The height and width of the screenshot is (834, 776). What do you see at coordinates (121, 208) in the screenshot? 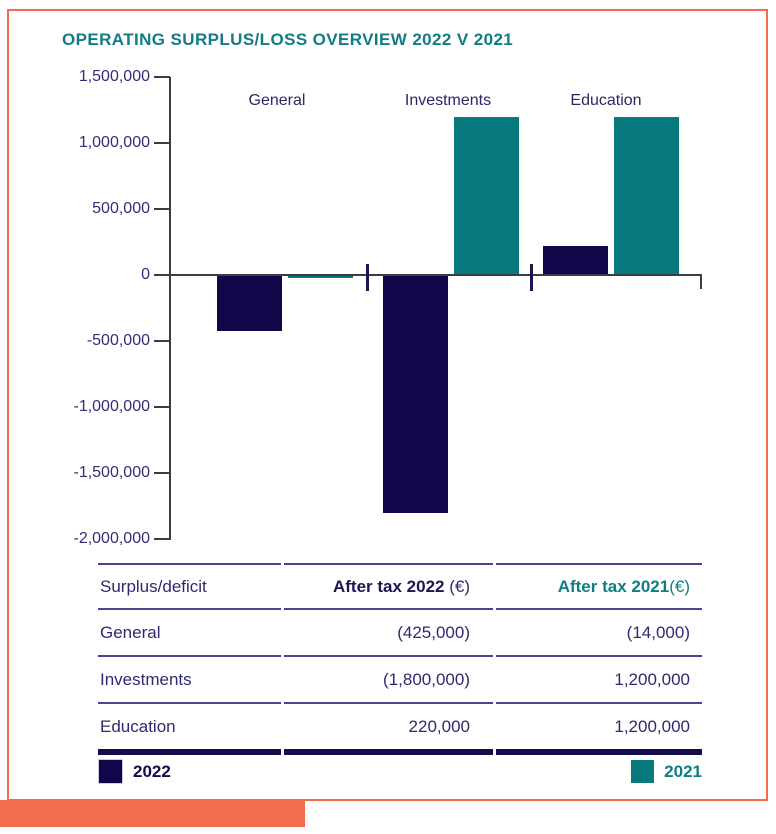
I see `y-axis-label: 500,000` at bounding box center [121, 208].